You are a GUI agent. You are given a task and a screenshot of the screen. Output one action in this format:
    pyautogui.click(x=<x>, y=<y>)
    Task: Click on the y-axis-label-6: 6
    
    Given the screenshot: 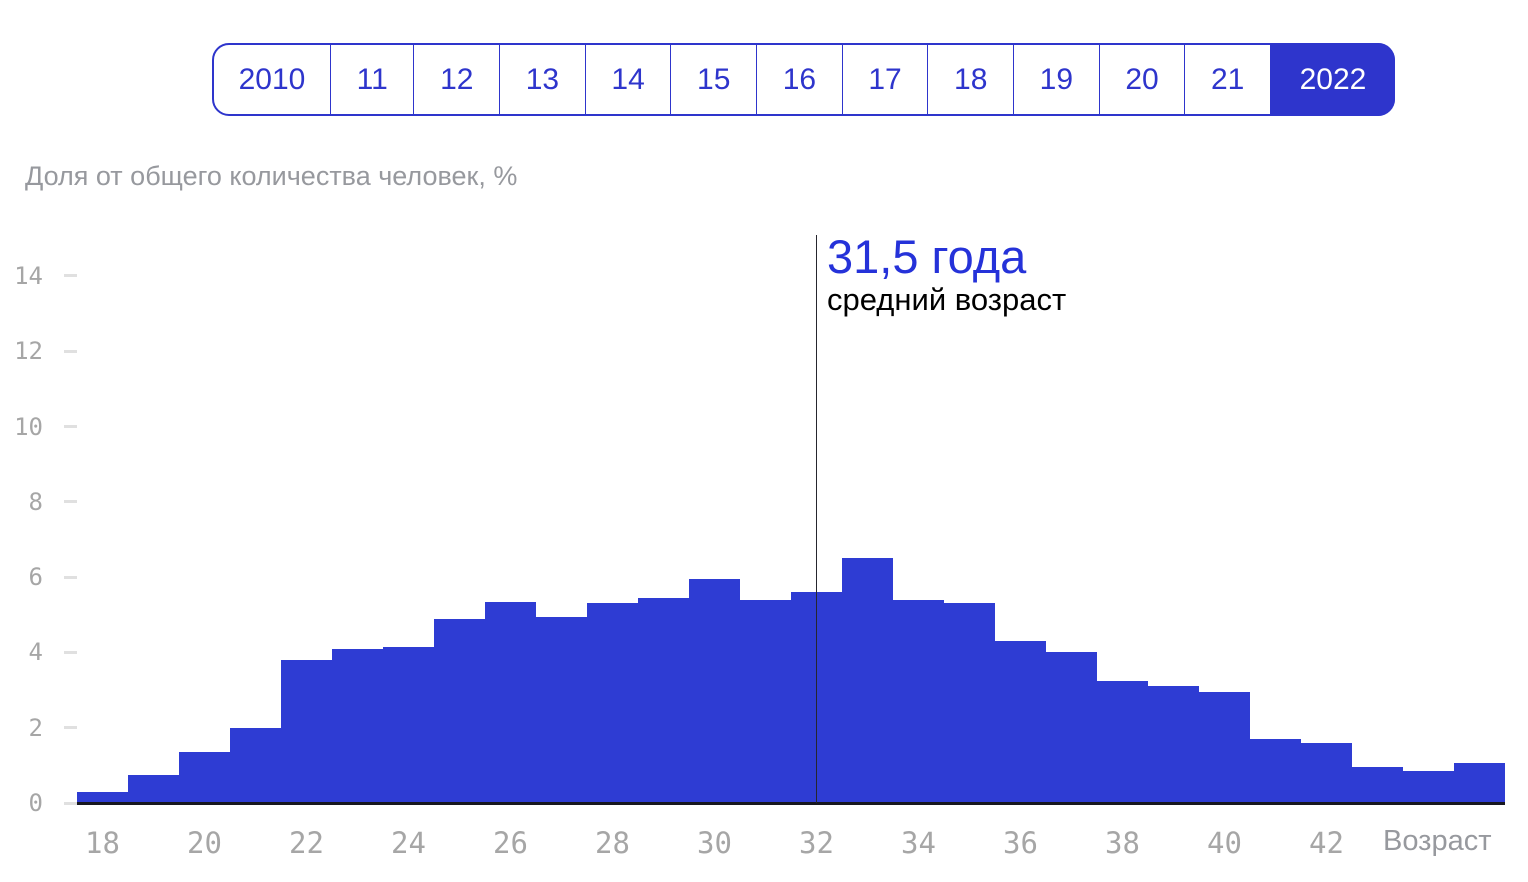 What is the action you would take?
    pyautogui.click(x=35, y=577)
    